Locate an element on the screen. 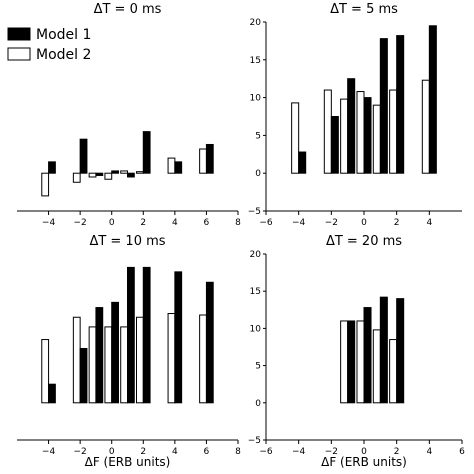  chart-title: ΔT = 0 ms is located at coordinates (128, 9).